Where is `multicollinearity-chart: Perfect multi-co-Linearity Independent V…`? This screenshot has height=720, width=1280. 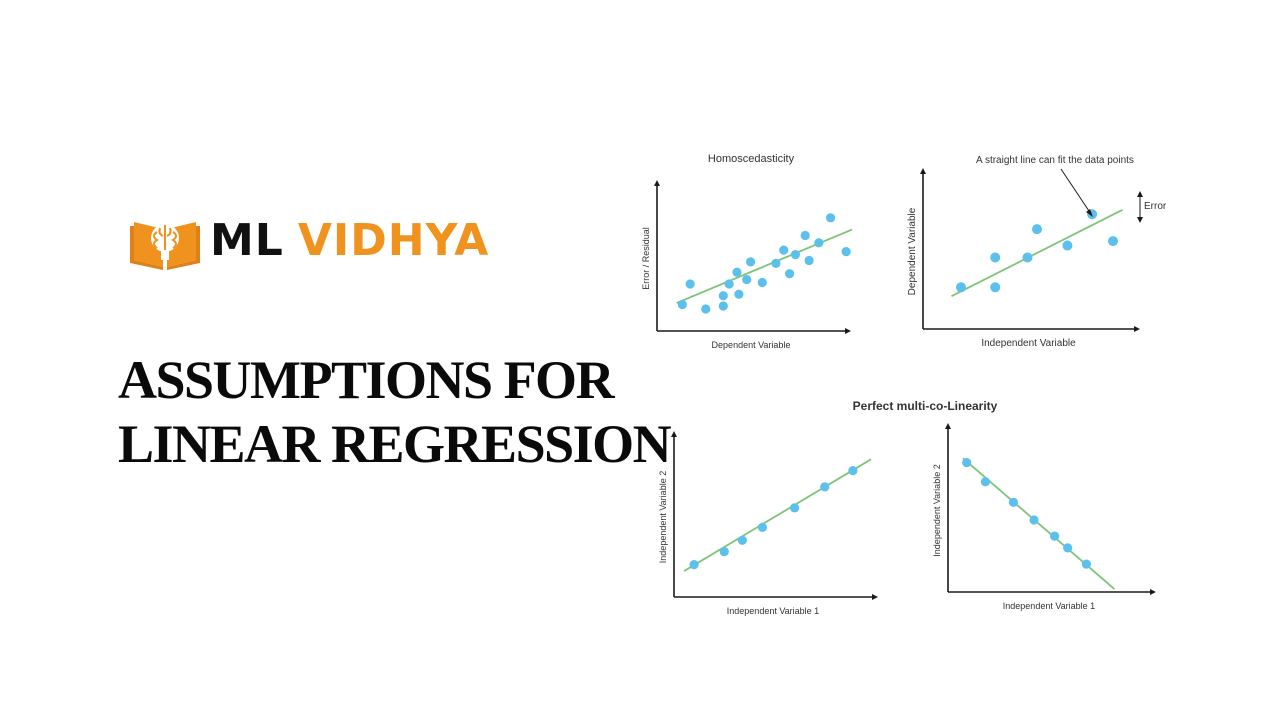
multicollinearity-chart: Perfect multi-co-Linearity Independent V… is located at coordinates (900, 502).